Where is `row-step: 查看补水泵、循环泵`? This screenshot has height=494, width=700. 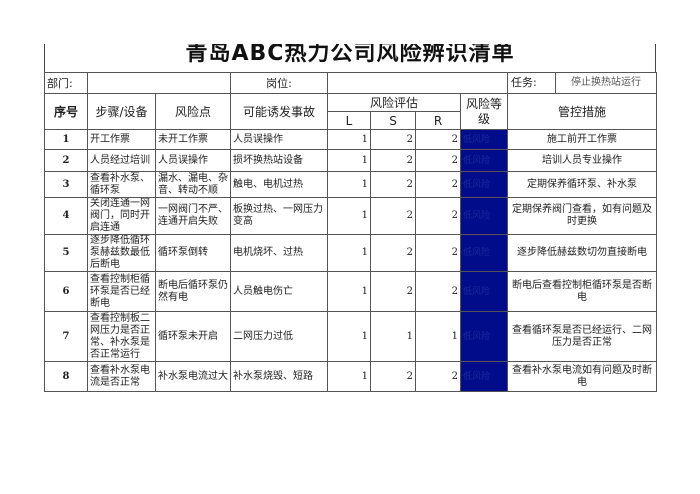 row-step: 查看补水泵、循环泵 is located at coordinates (121, 184).